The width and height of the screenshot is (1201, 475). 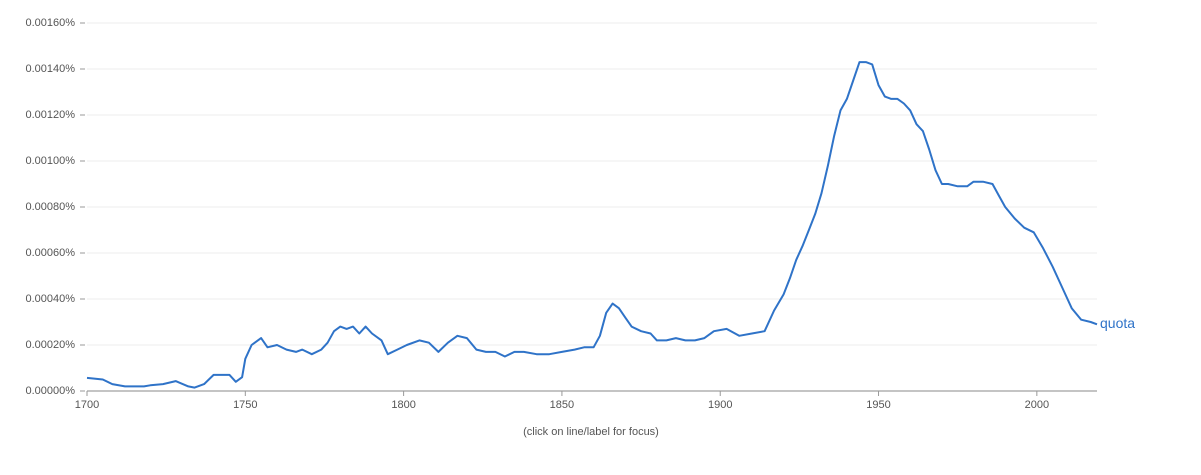 I want to click on x-tick-label: 1800, so click(x=403, y=405).